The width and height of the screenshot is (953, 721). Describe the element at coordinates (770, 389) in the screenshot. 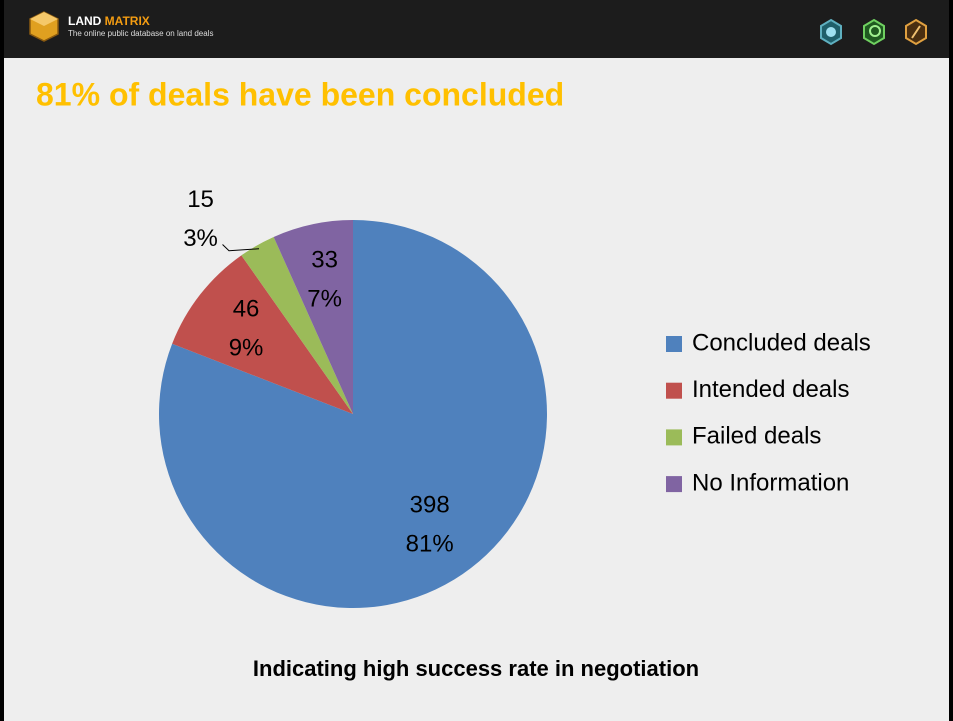

I see `legend-label: Intended deals` at that location.